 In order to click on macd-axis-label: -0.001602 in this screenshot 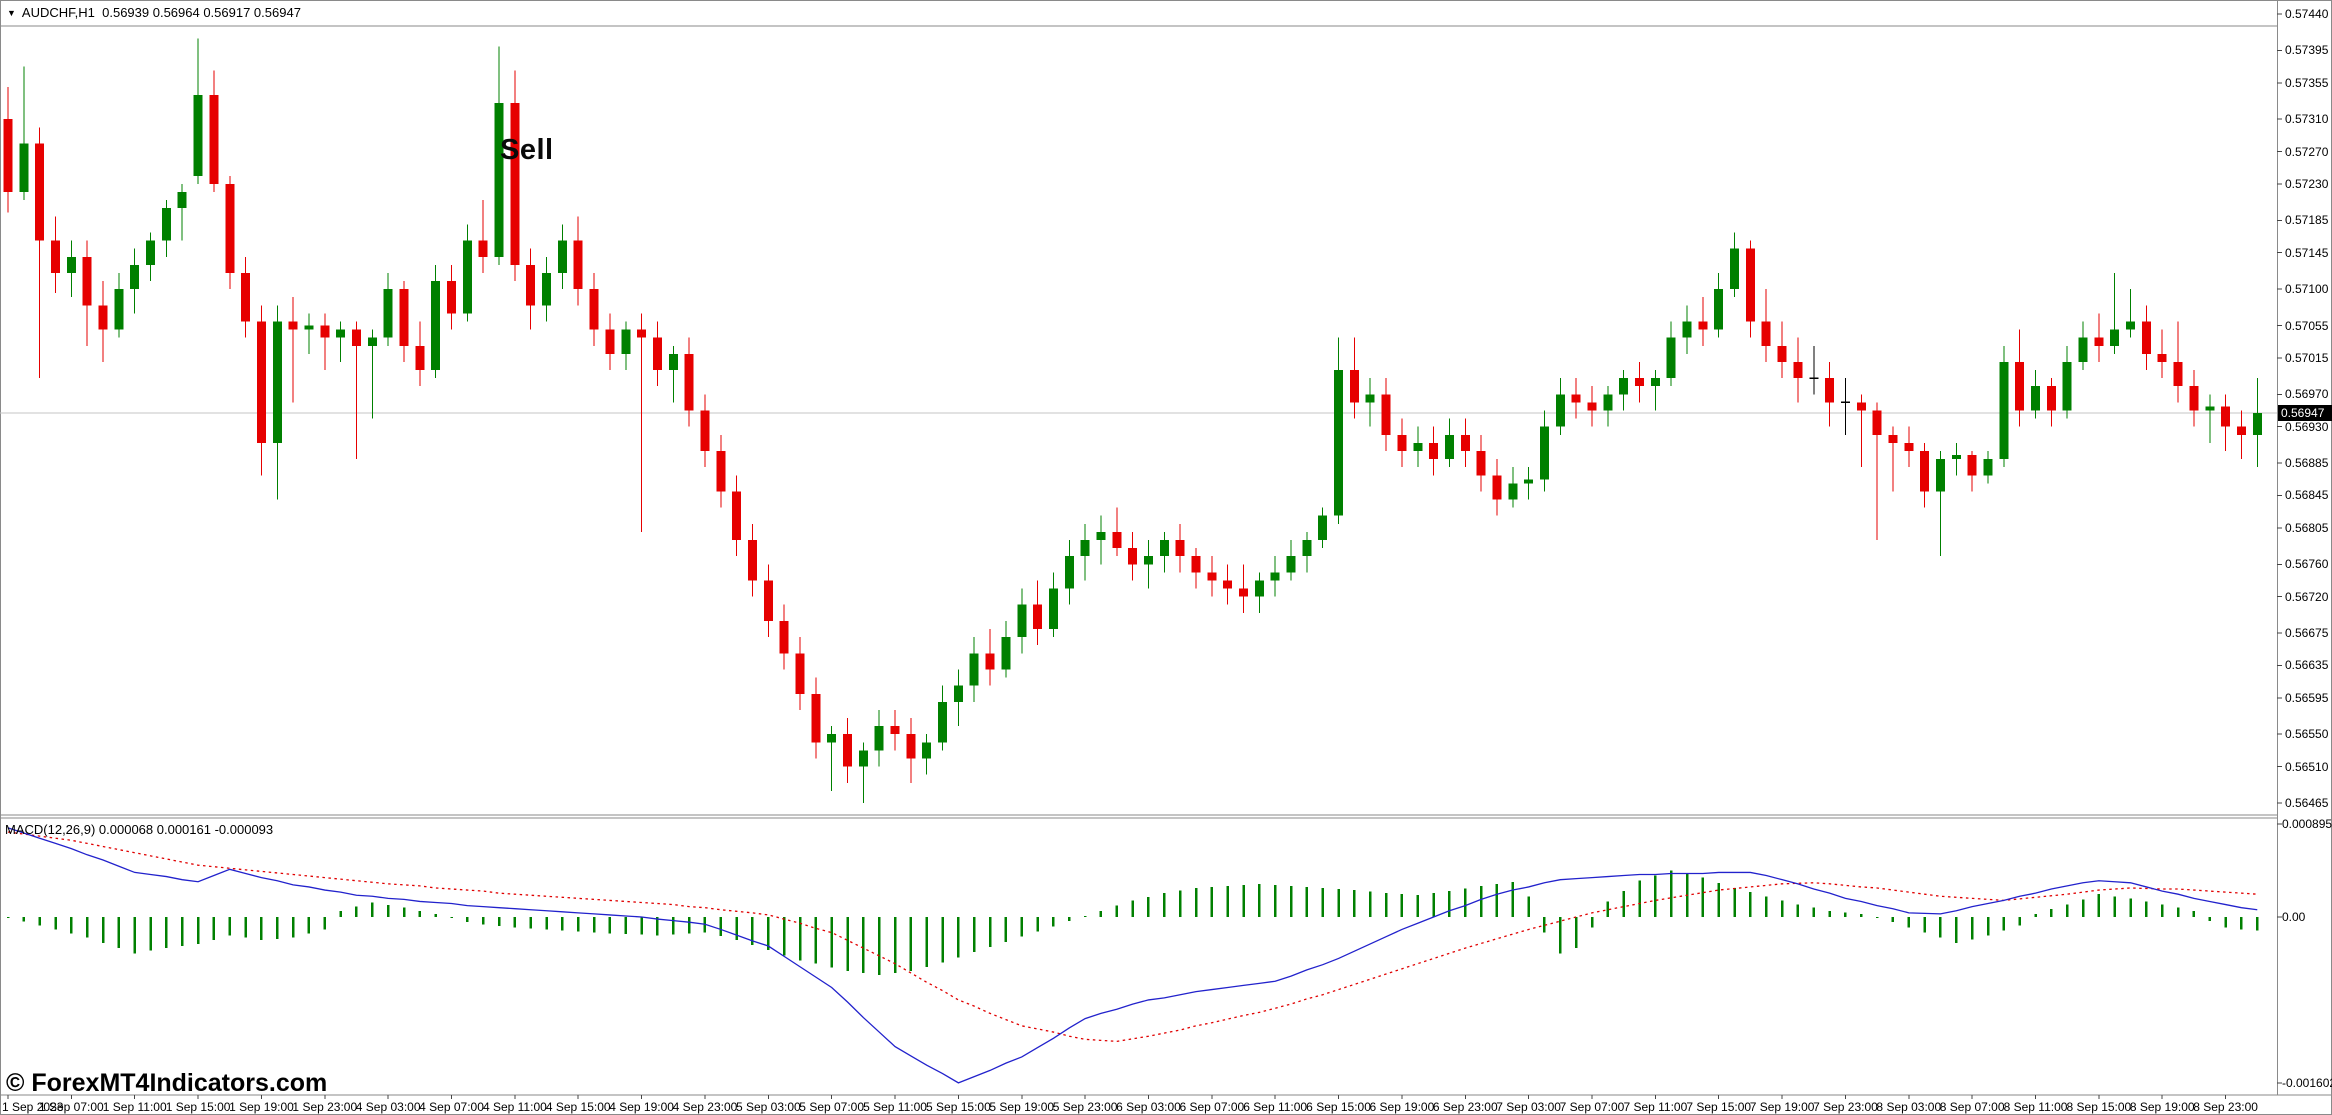, I will do `click(2307, 1083)`.